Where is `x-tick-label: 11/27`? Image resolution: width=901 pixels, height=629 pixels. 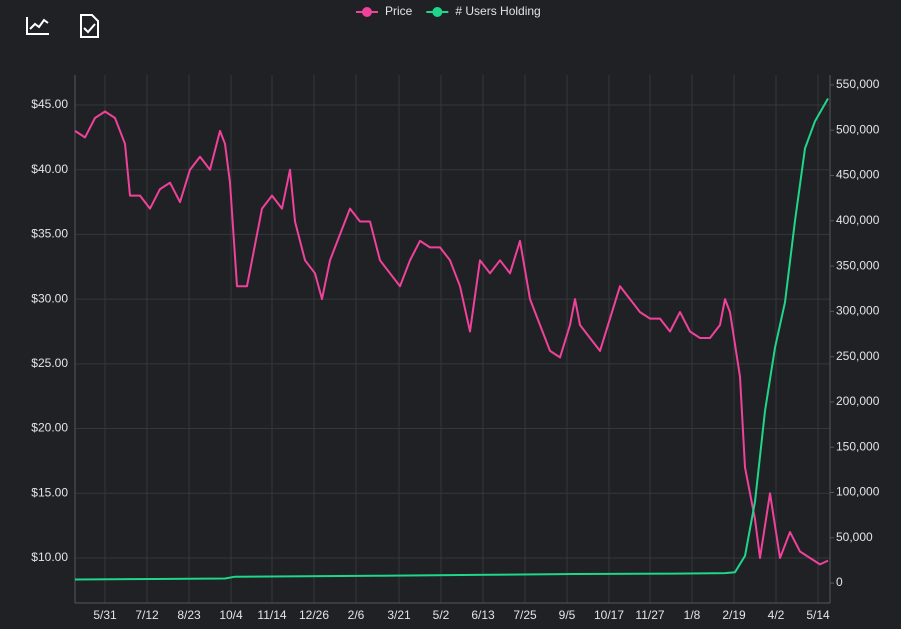
x-tick-label: 11/27 is located at coordinates (649, 615).